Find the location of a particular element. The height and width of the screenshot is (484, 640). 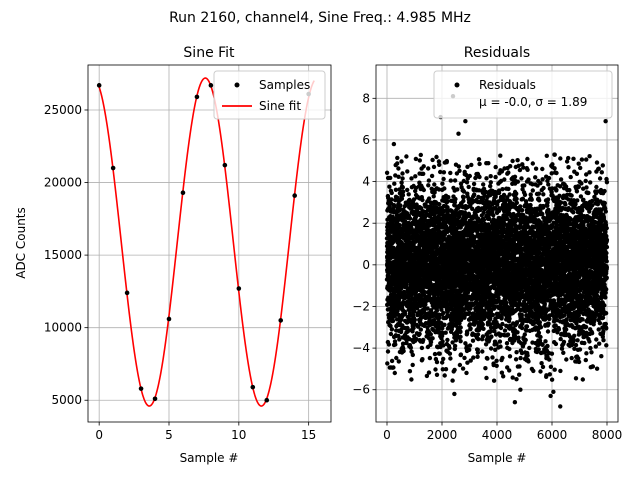

legend-sine-fit-label: Sine fit is located at coordinates (280, 106).